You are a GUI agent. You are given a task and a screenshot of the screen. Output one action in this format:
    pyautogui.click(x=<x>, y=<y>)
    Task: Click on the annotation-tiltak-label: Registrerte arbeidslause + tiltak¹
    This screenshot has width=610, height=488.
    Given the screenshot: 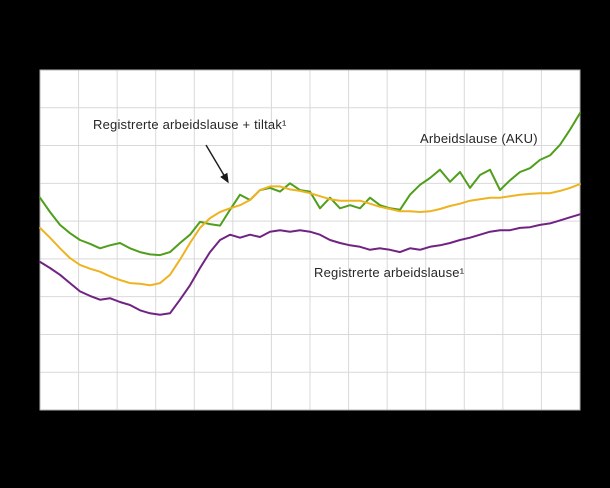 What is the action you would take?
    pyautogui.click(x=190, y=124)
    